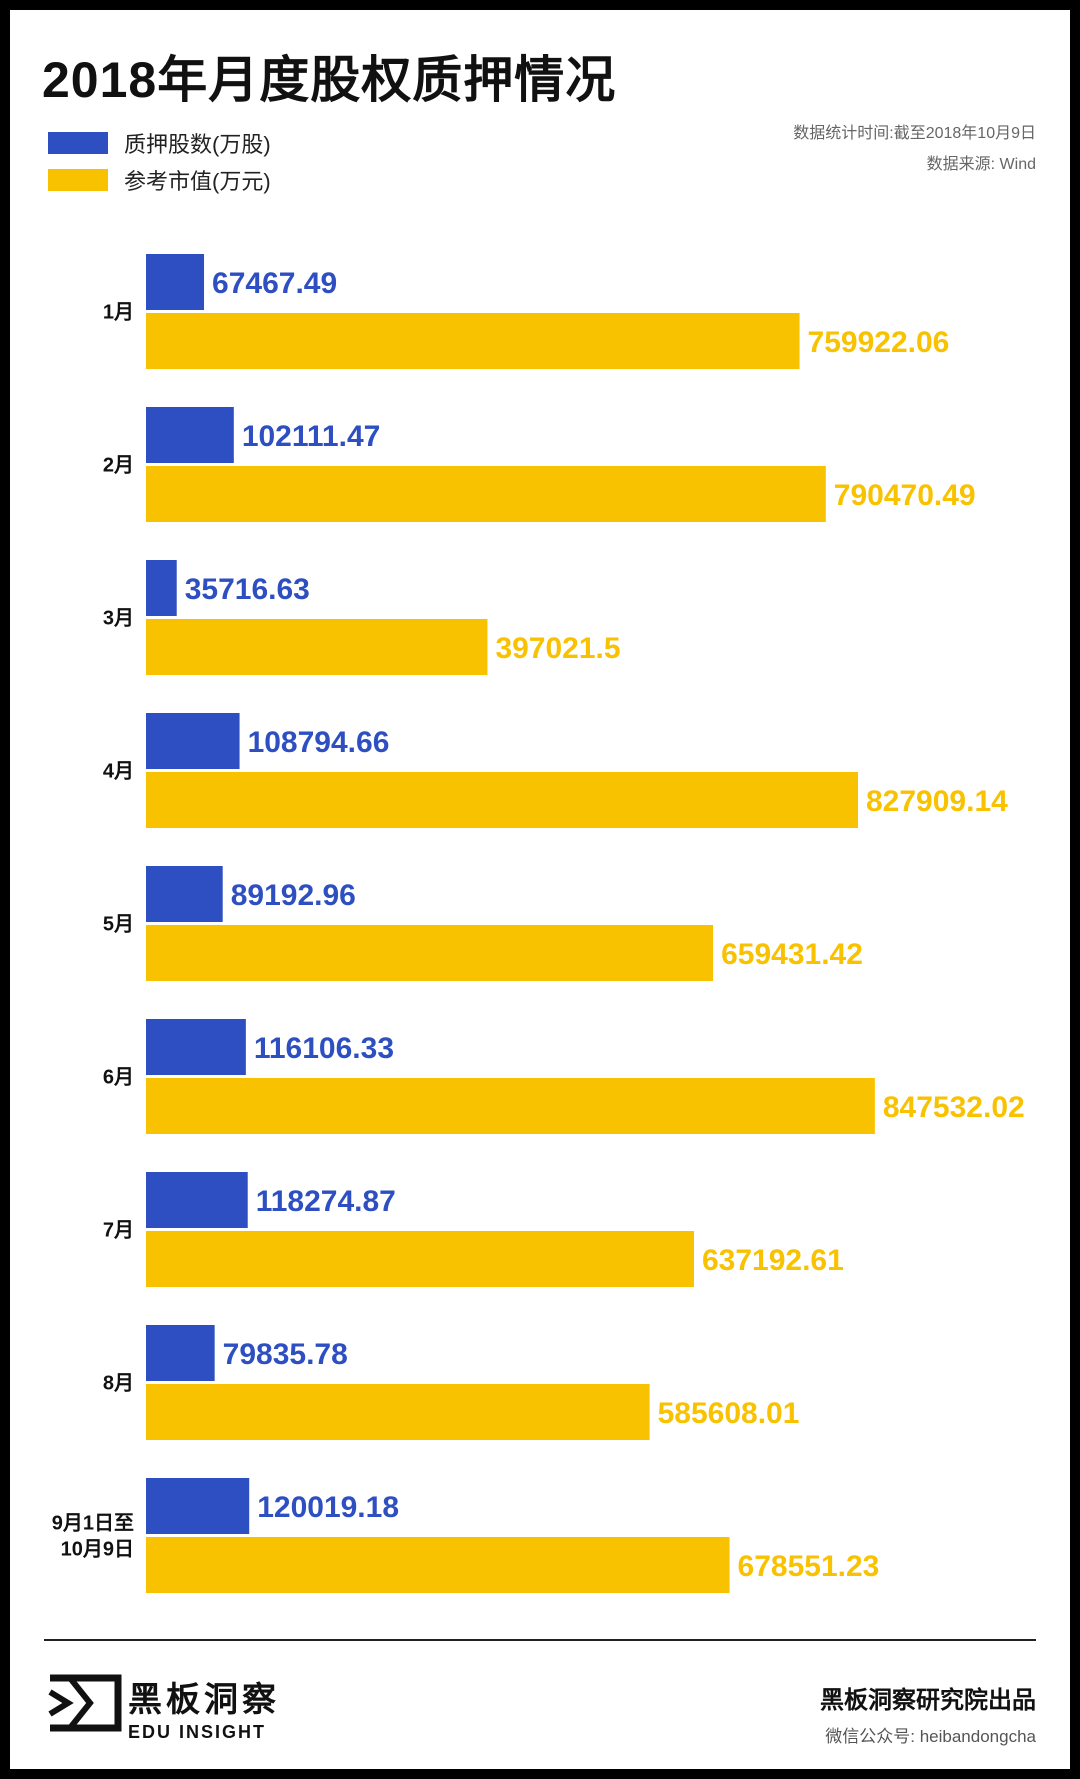 This screenshot has width=1080, height=1779. What do you see at coordinates (905, 495) in the screenshot?
I see `data-label-value: 790470.49` at bounding box center [905, 495].